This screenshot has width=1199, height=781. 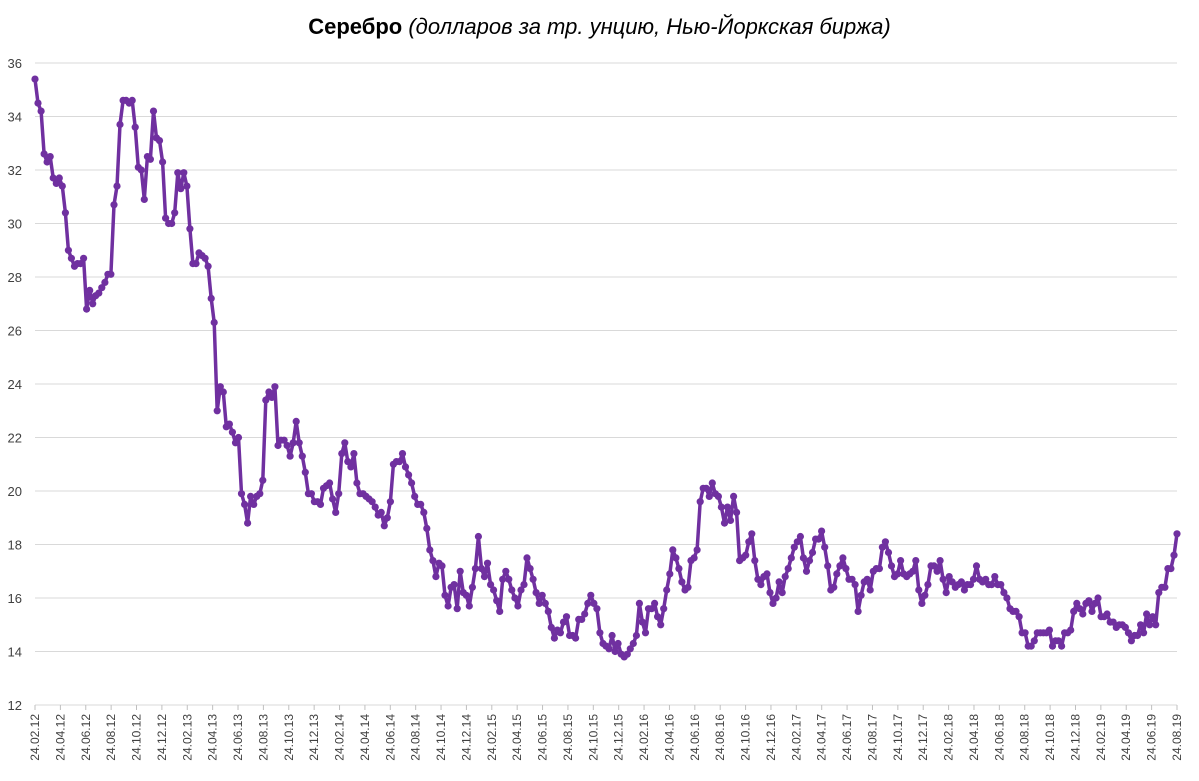 What do you see at coordinates (720, 737) in the screenshot?
I see `x-tick-label: 24.08.16` at bounding box center [720, 737].